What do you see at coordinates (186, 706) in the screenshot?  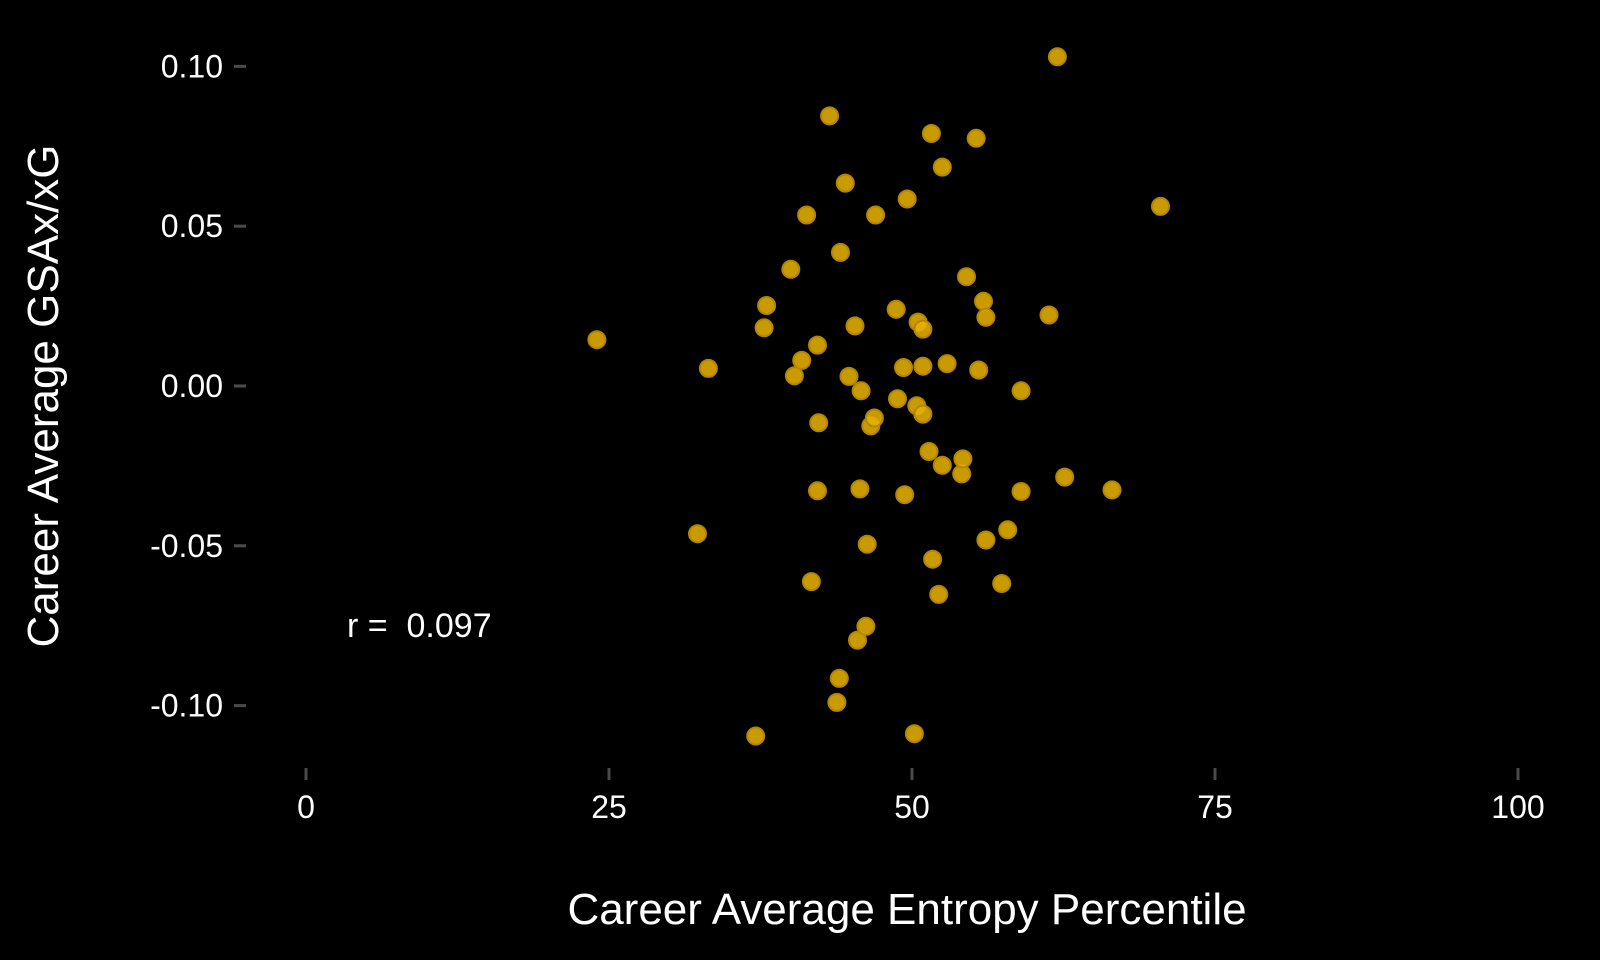 I see `y-tick-label: -0.10` at bounding box center [186, 706].